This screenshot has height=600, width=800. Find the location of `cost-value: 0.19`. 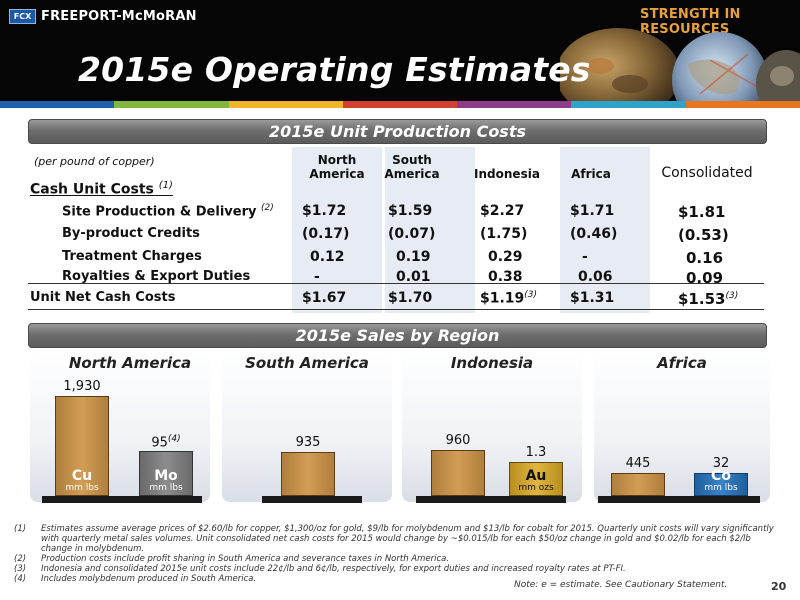

cost-value: 0.19 is located at coordinates (413, 257).